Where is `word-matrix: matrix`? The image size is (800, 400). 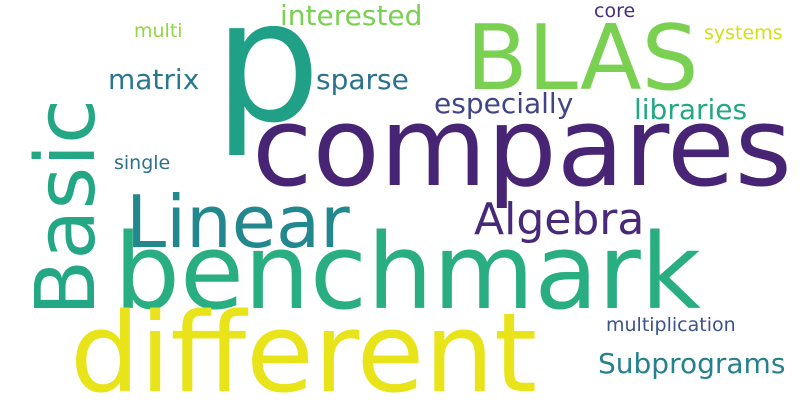 word-matrix: matrix is located at coordinates (154, 79).